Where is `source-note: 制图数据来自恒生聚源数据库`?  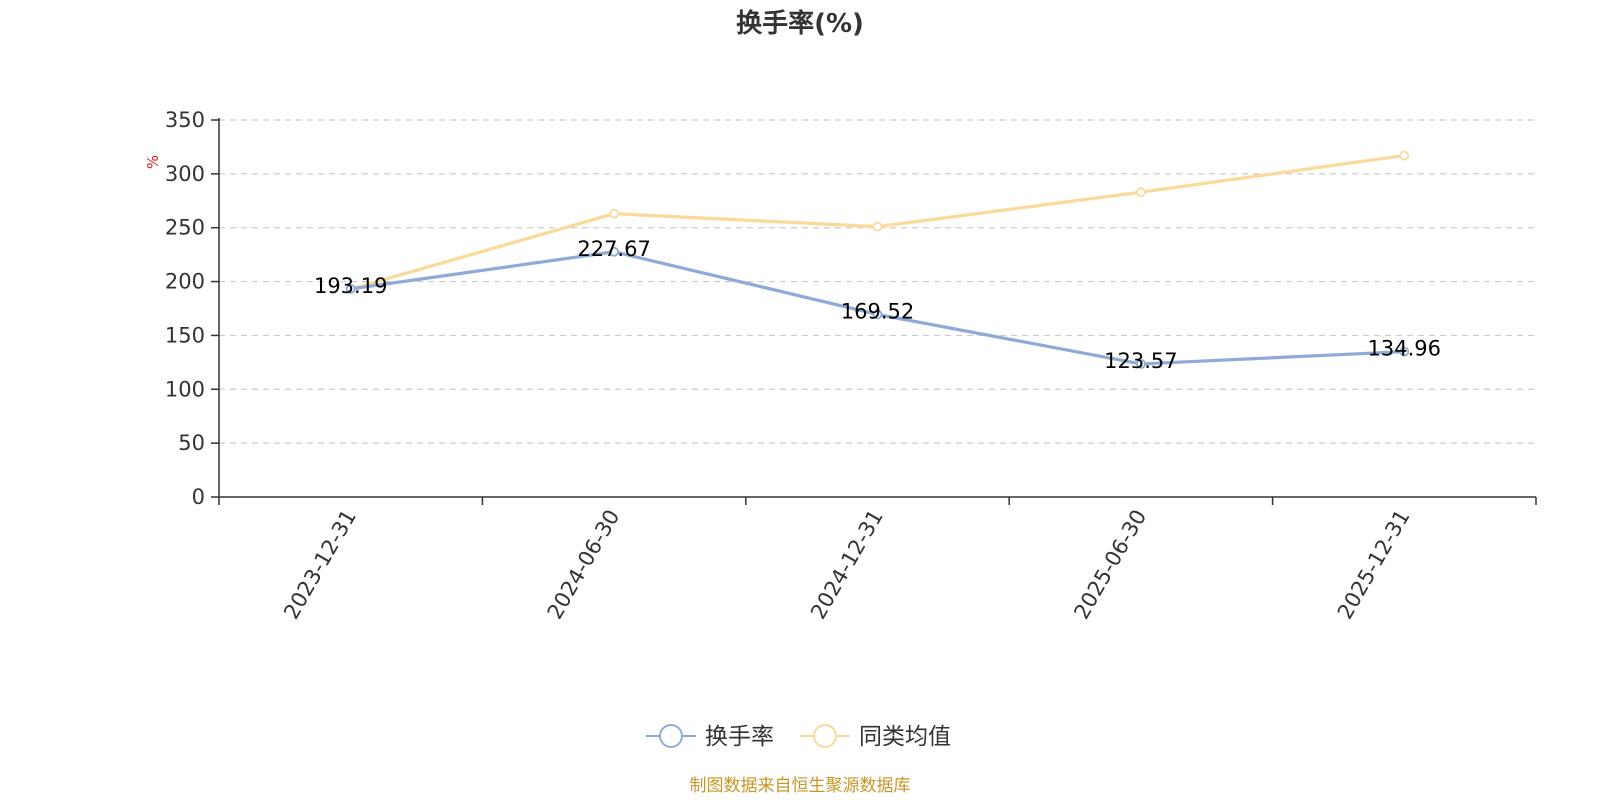 source-note: 制图数据来自恒生聚源数据库 is located at coordinates (800, 786).